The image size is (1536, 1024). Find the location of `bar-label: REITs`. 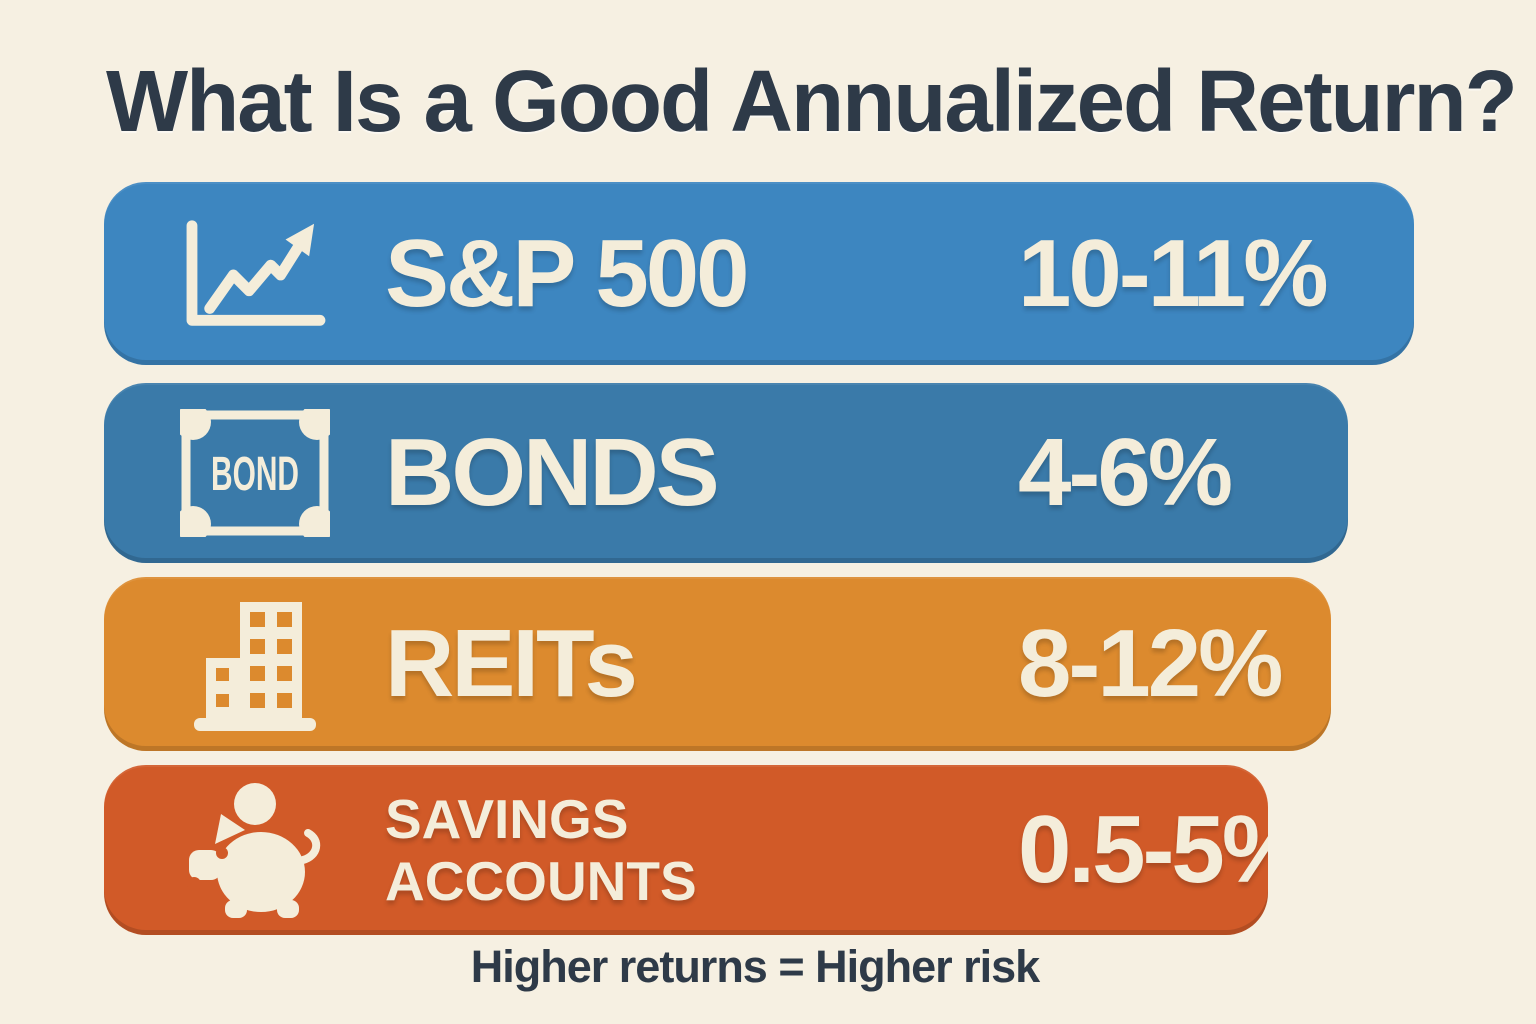

bar-label: REITs is located at coordinates (511, 663).